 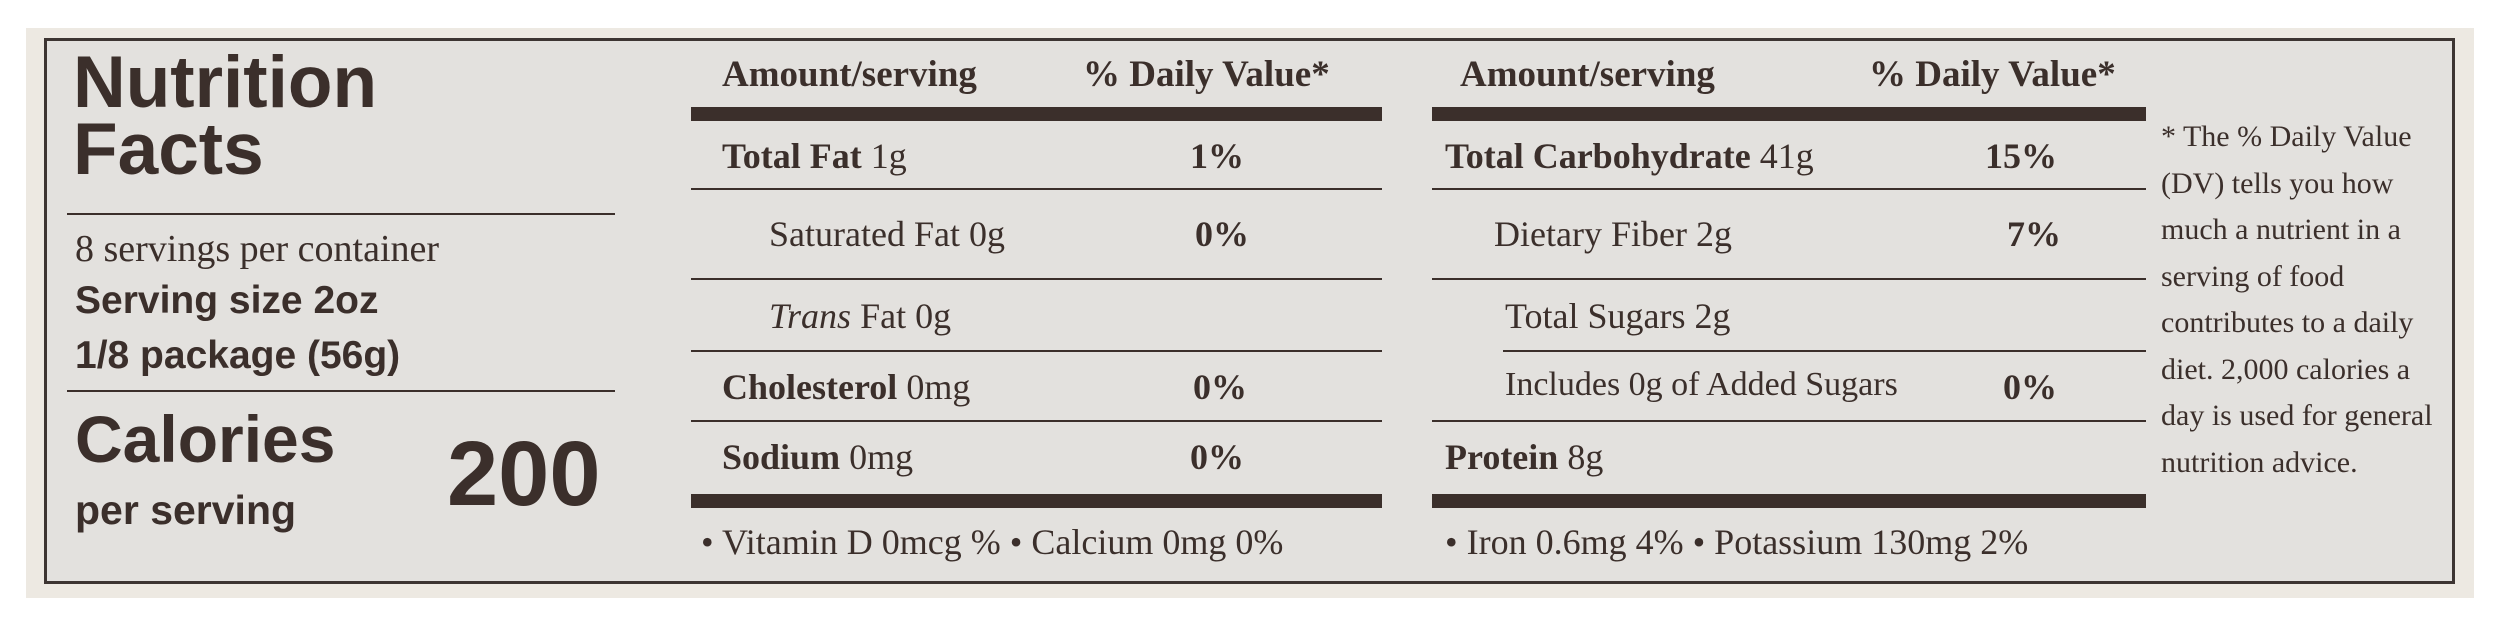 I want to click on cholesterol-dv: 0%, so click(x=1220, y=387).